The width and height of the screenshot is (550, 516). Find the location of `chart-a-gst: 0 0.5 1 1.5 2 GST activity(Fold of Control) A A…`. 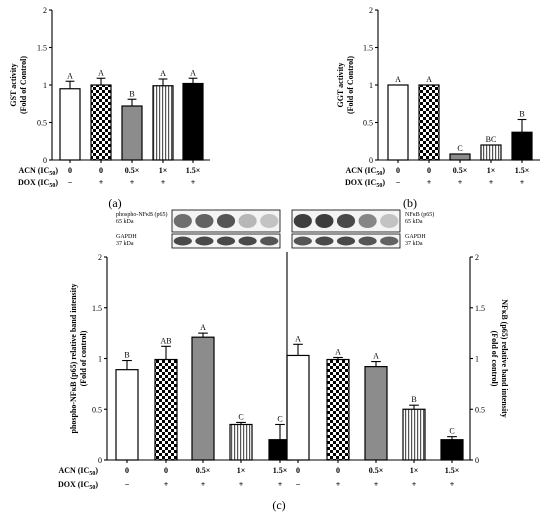

chart-a-gst: 0 0.5 1 1.5 2 GST activity(Fold of Control) A A… is located at coordinates (109, 97).